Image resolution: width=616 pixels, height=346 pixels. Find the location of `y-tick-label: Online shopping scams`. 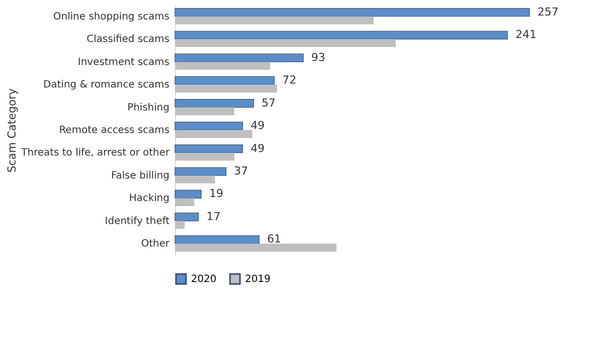

y-tick-label: Online shopping scams is located at coordinates (111, 16).